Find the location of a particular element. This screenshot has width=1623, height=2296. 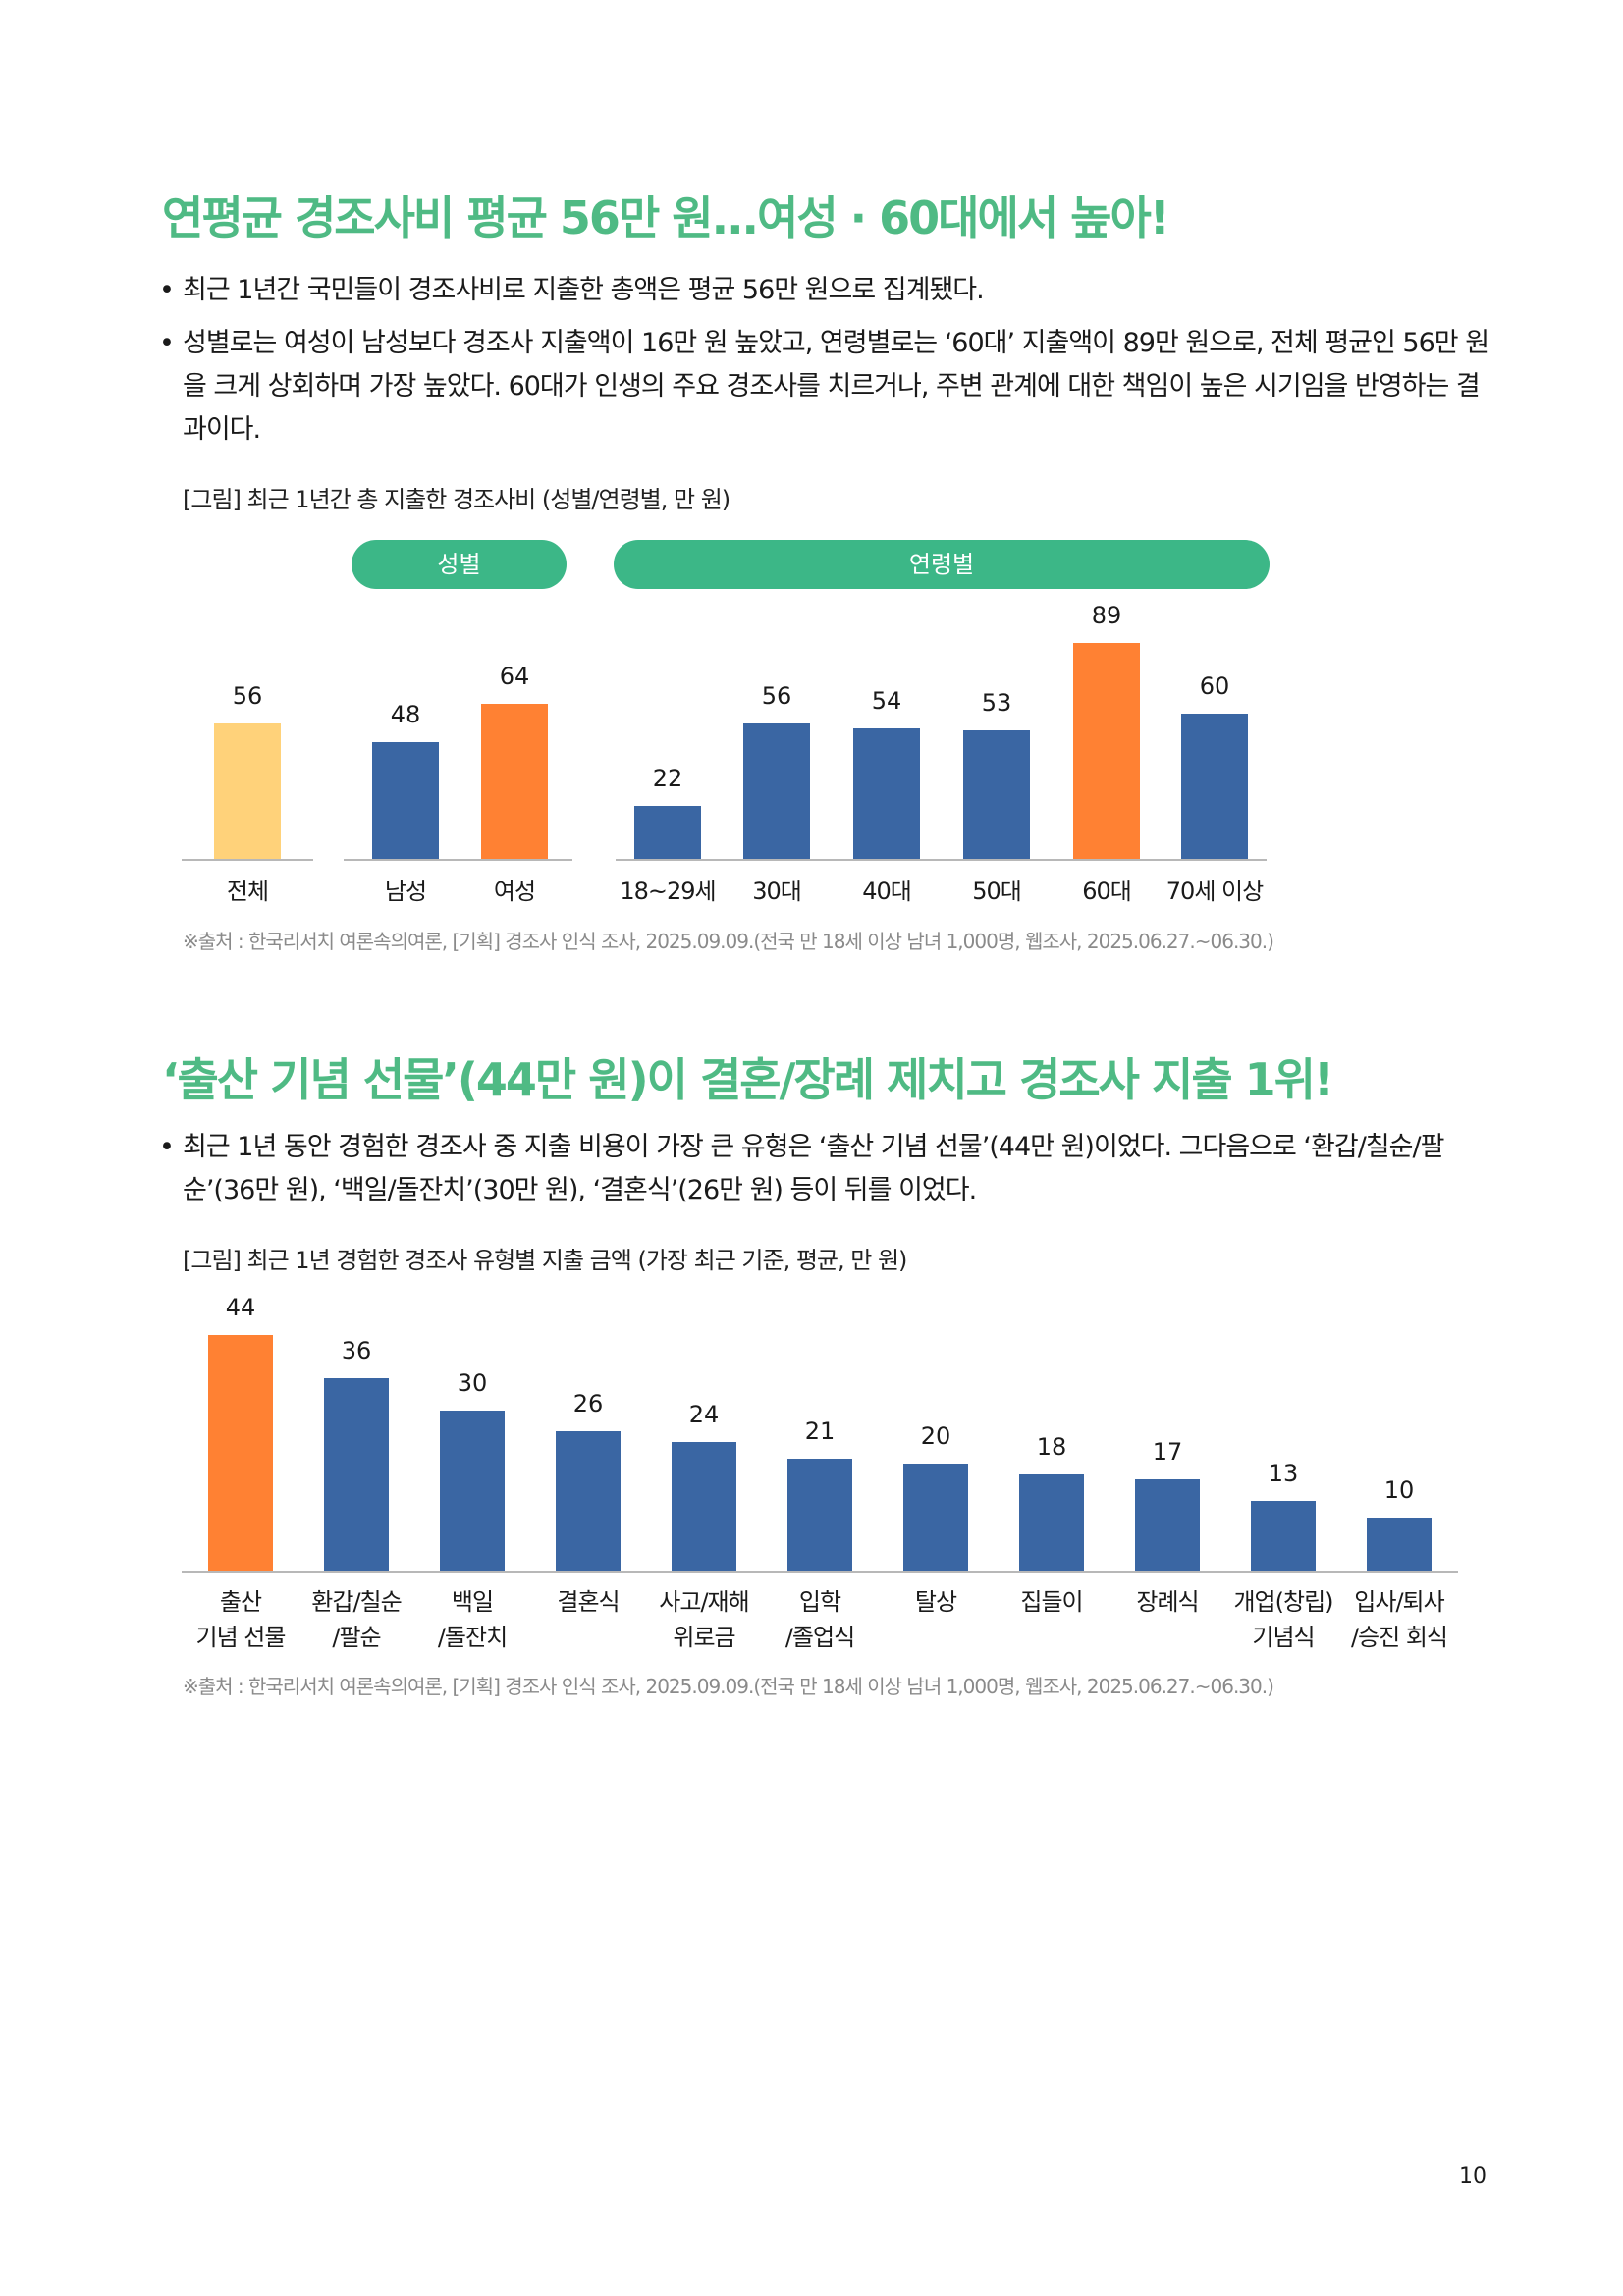

category-label: 입사/퇴사 is located at coordinates (1399, 1602).